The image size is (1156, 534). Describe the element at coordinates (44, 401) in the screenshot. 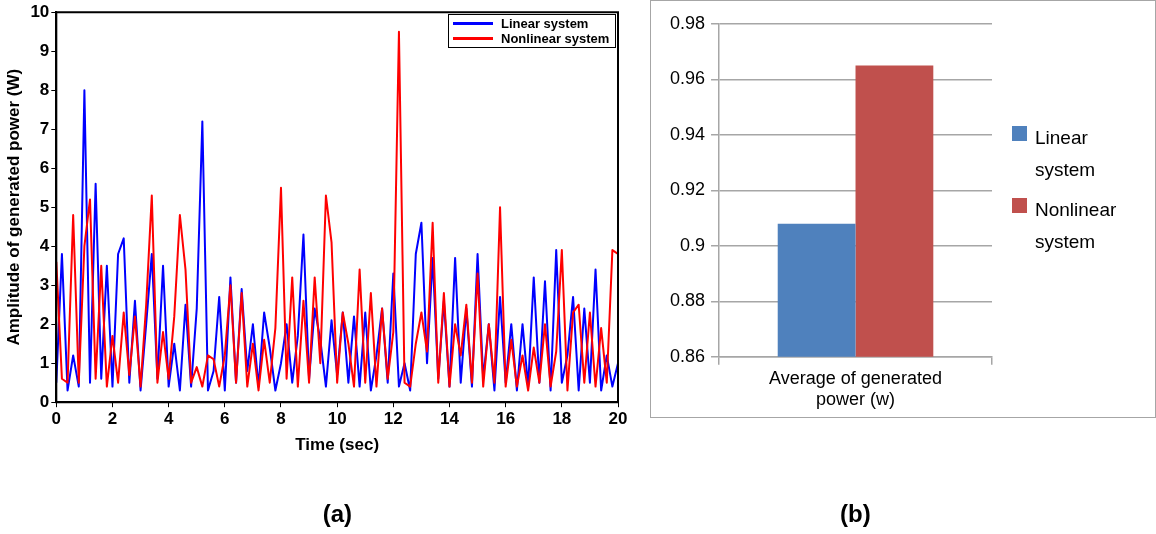

I see `y-tick-label: 0` at that location.